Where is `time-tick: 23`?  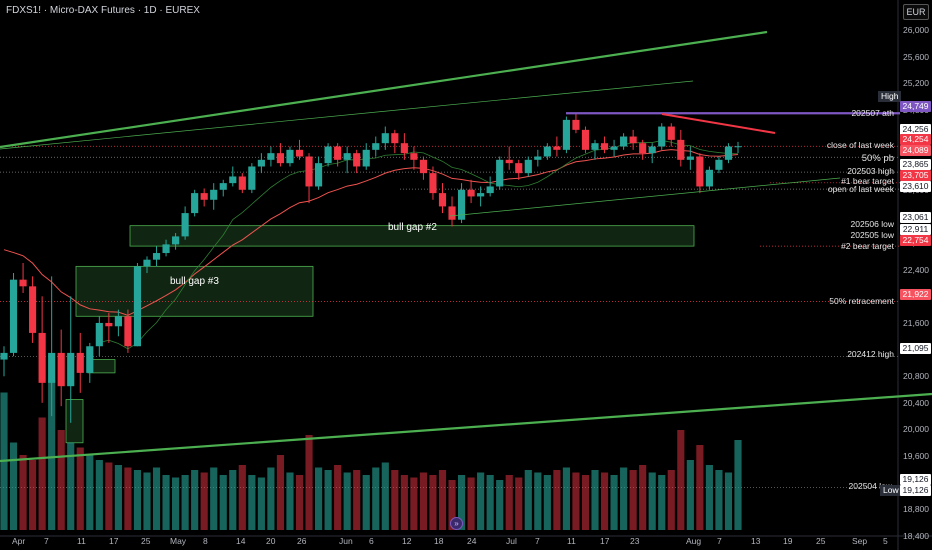 time-tick: 23 is located at coordinates (635, 541).